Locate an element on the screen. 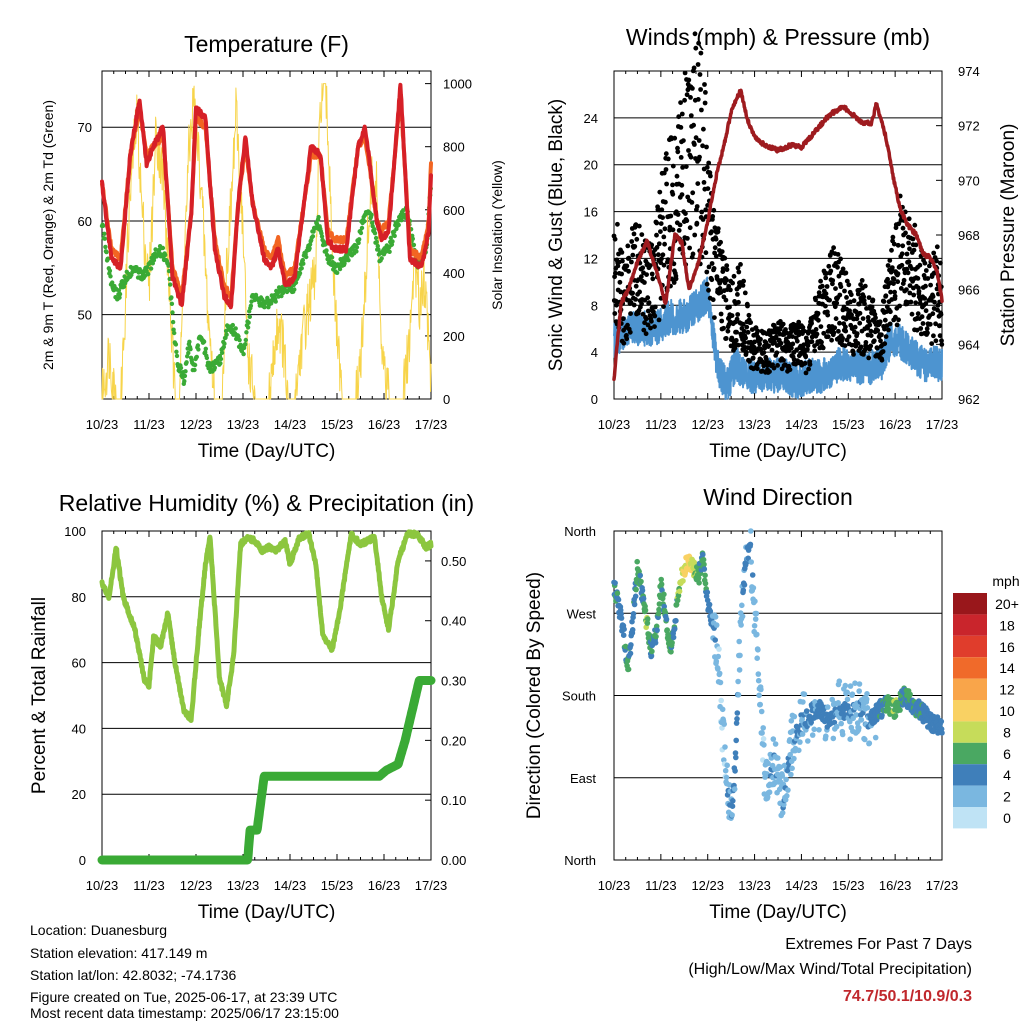 Image resolution: width=1024 pixels, height=1024 pixels. p1-y2-tick-label: 962 is located at coordinates (969, 399).